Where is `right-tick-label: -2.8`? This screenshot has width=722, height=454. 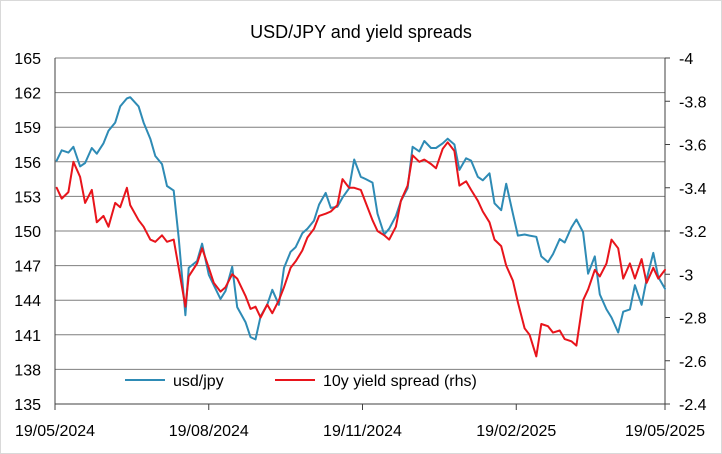
right-tick-label: -2.8 is located at coordinates (693, 319).